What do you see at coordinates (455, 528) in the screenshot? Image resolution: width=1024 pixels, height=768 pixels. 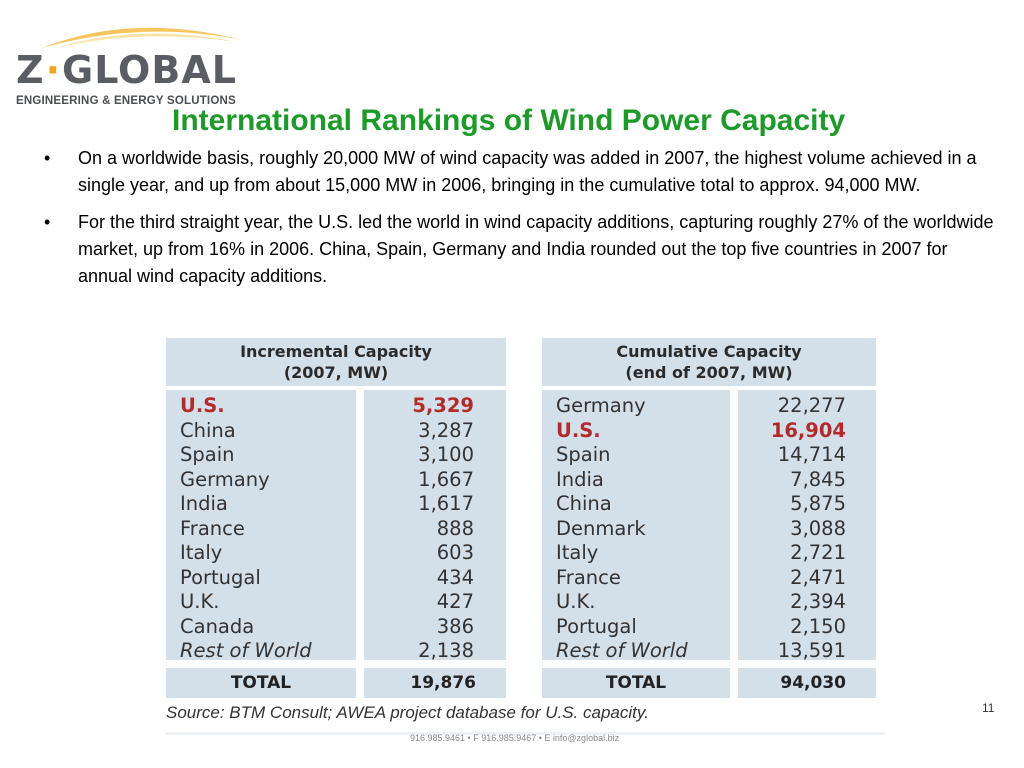 I see `capacity-value: 888` at bounding box center [455, 528].